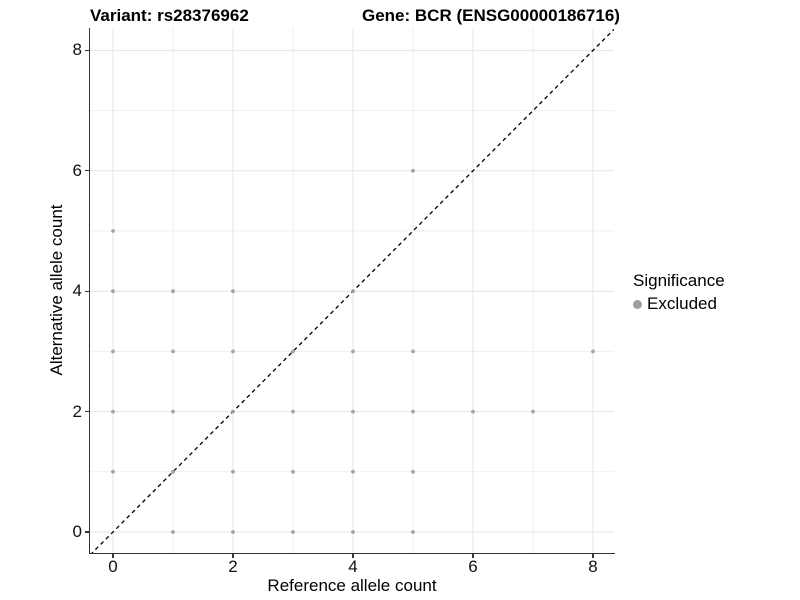 The height and width of the screenshot is (600, 800). I want to click on legend-item-label: Excluded, so click(682, 303).